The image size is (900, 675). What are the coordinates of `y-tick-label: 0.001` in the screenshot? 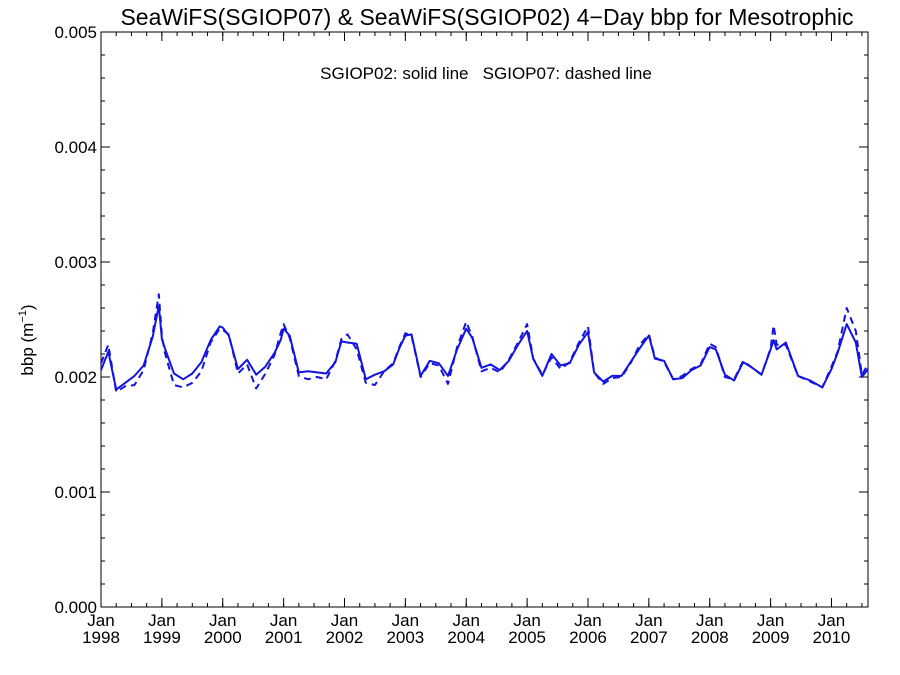 It's located at (75, 492).